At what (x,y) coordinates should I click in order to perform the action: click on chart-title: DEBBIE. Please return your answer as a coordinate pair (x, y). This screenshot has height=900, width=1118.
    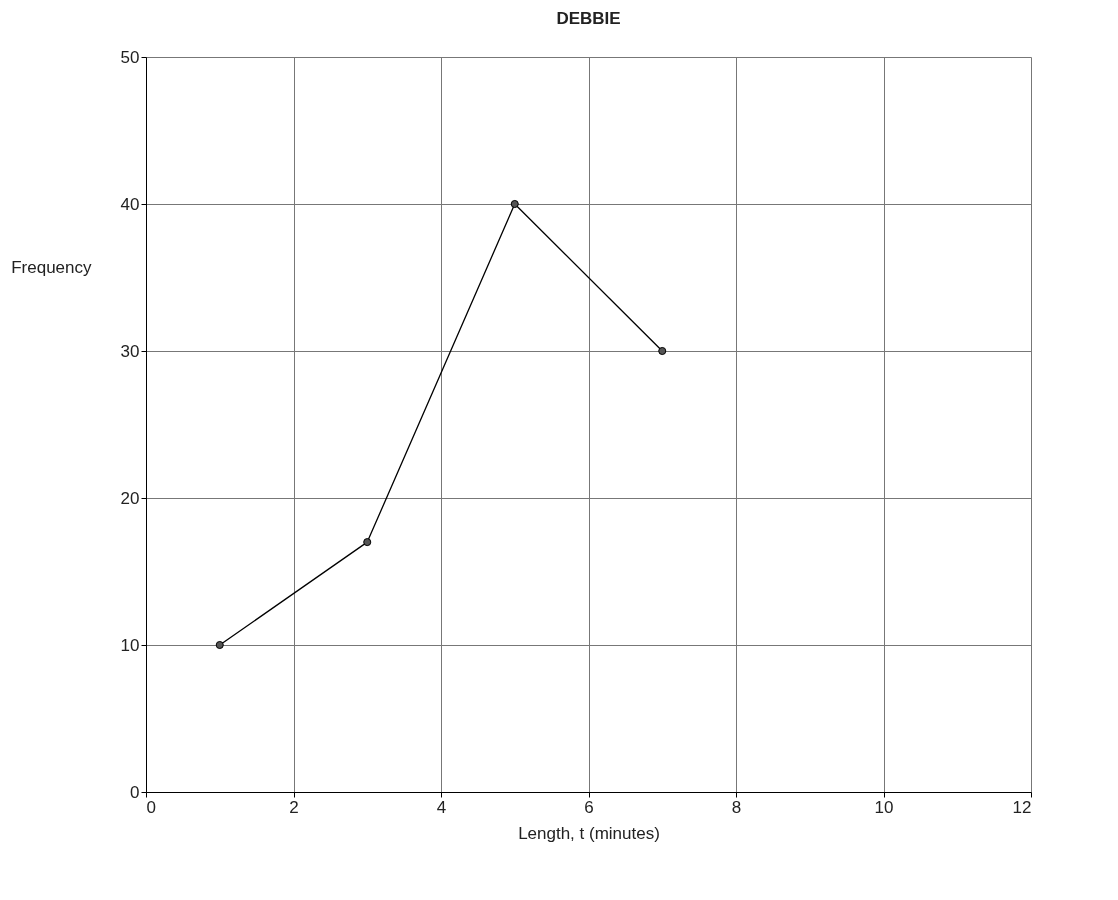
    Looking at the image, I should click on (588, 18).